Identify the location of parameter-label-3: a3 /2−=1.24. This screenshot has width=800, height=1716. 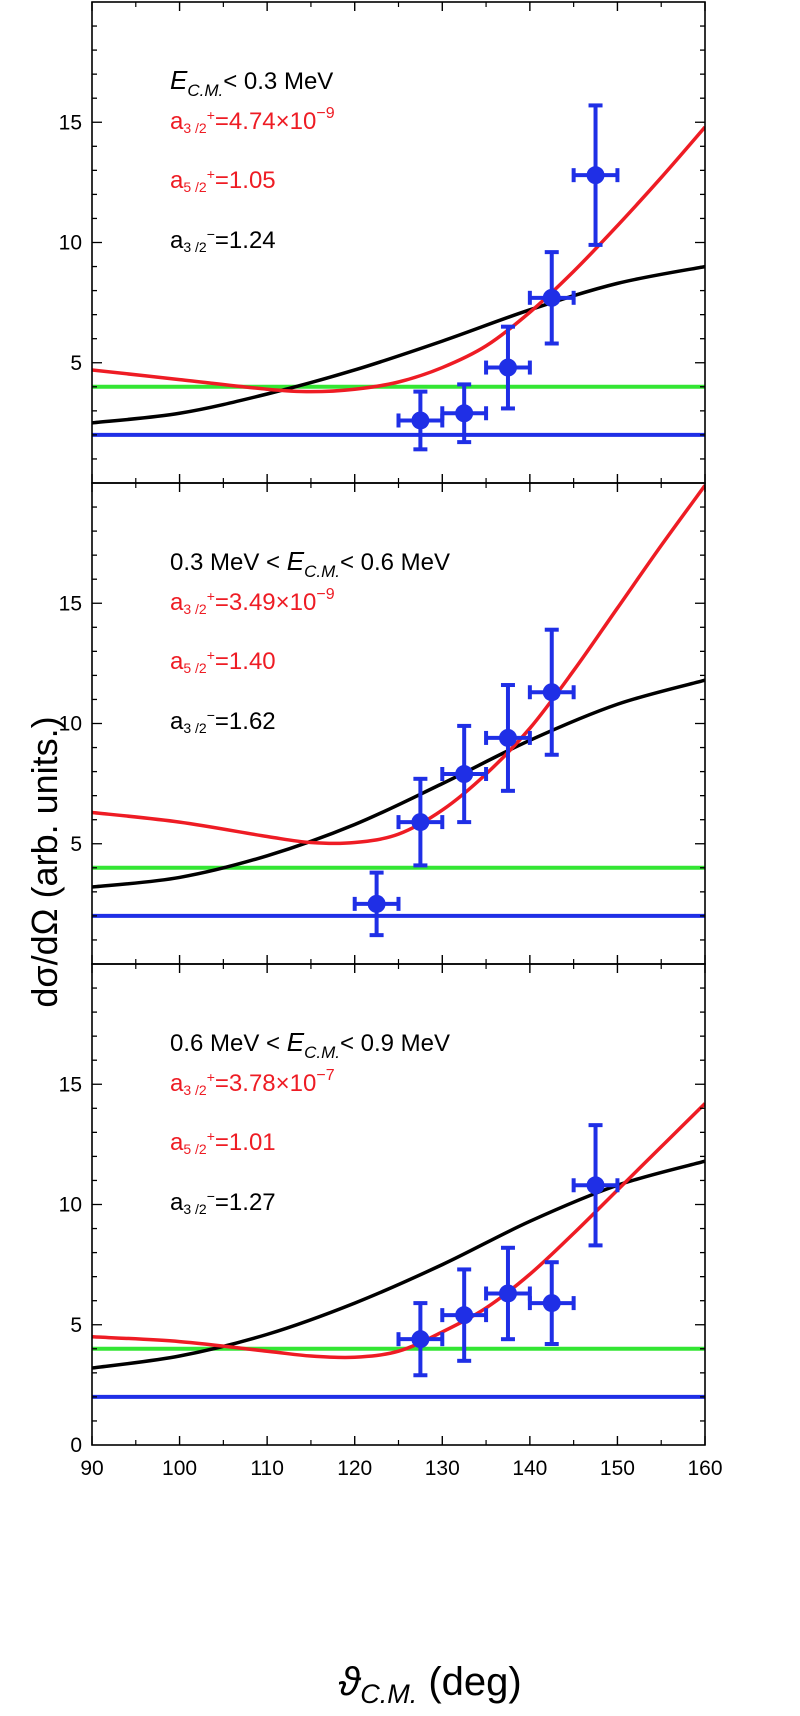
(223, 240).